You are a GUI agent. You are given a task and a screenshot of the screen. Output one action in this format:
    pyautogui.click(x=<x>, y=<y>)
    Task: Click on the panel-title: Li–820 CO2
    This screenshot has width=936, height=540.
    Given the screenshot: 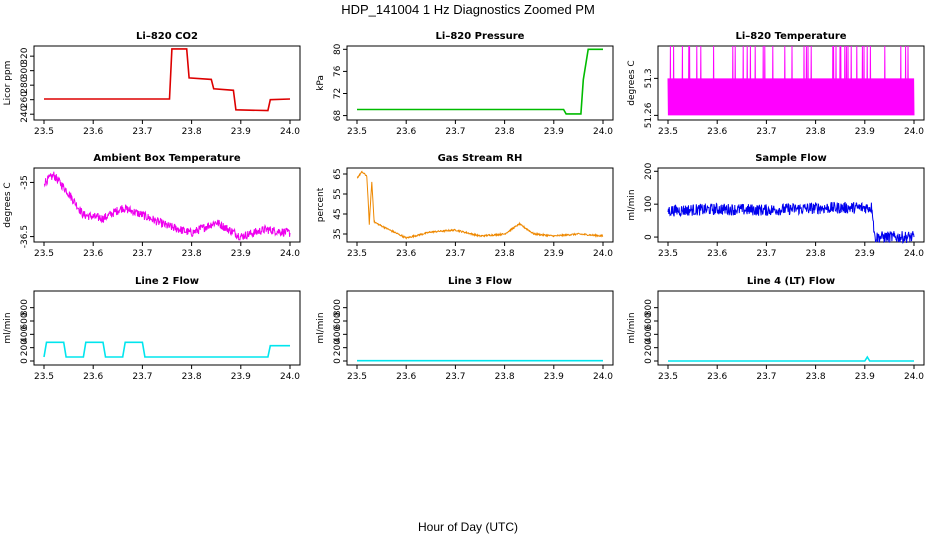 What is the action you would take?
    pyautogui.click(x=167, y=36)
    